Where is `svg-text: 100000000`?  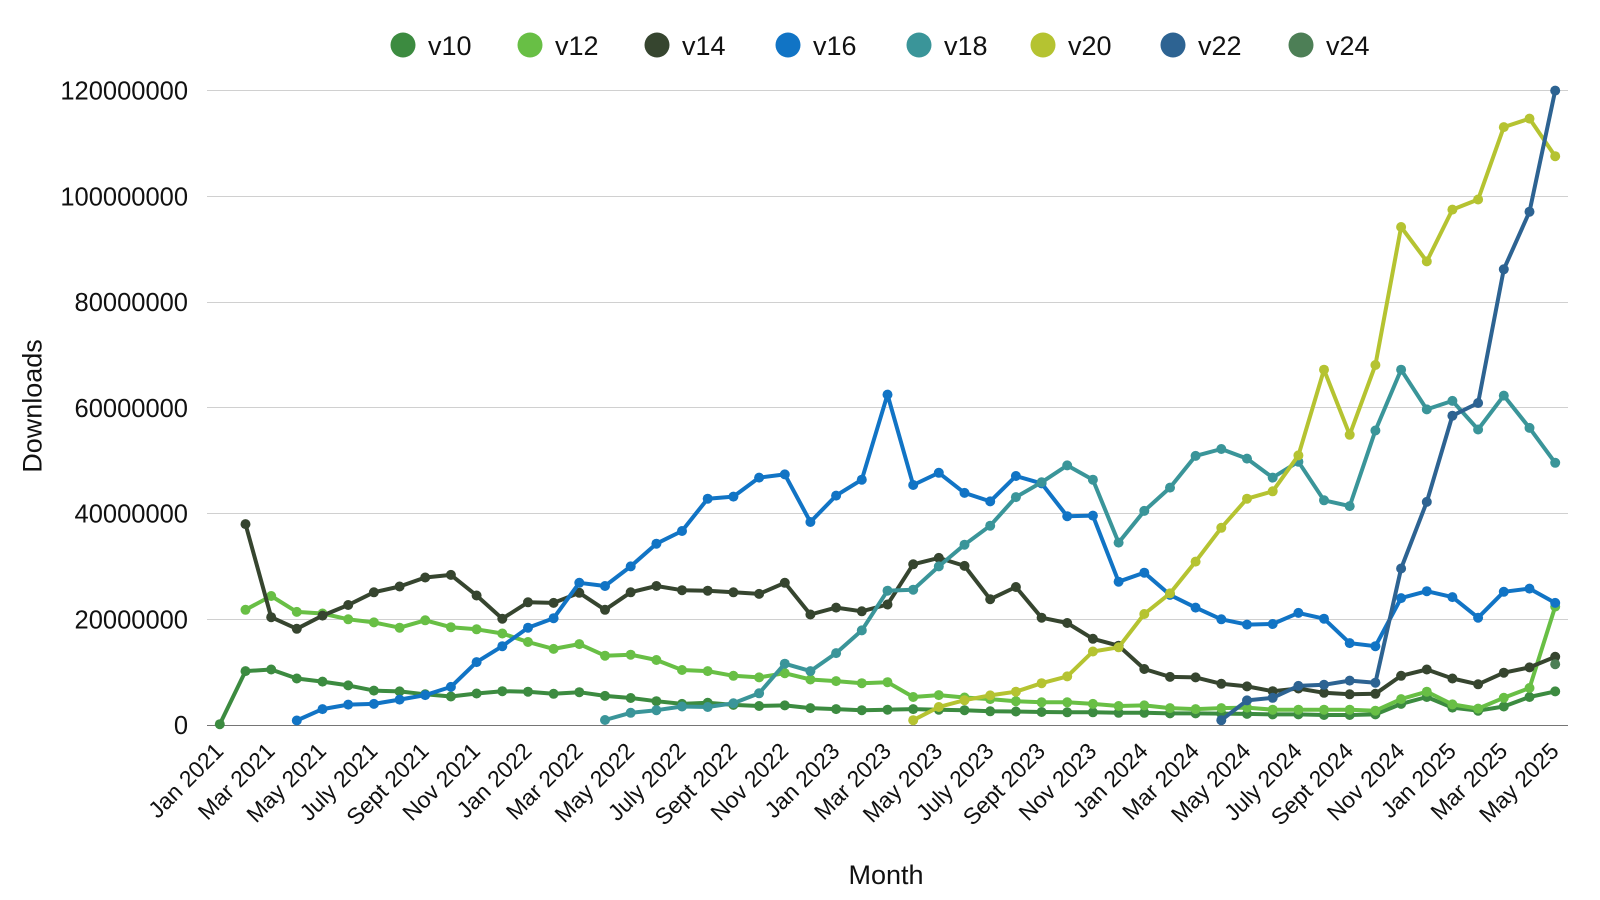 svg-text: 100000000 is located at coordinates (124, 197).